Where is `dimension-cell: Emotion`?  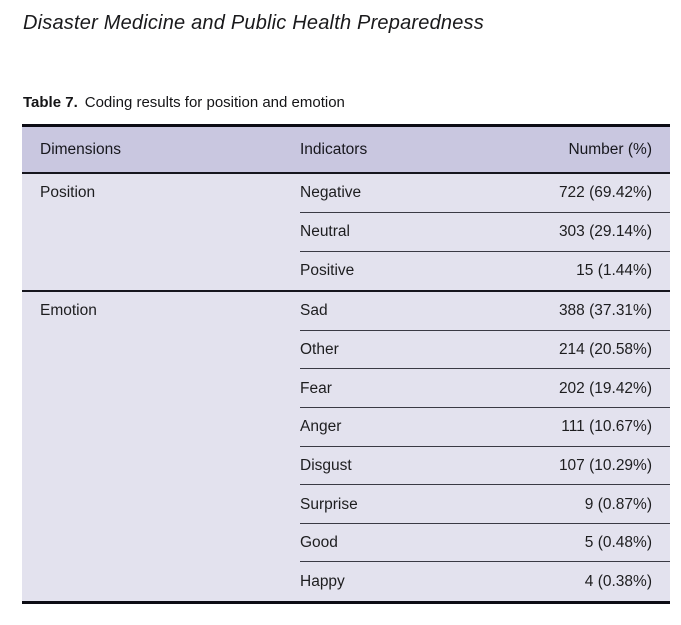
dimension-cell: Emotion is located at coordinates (68, 311).